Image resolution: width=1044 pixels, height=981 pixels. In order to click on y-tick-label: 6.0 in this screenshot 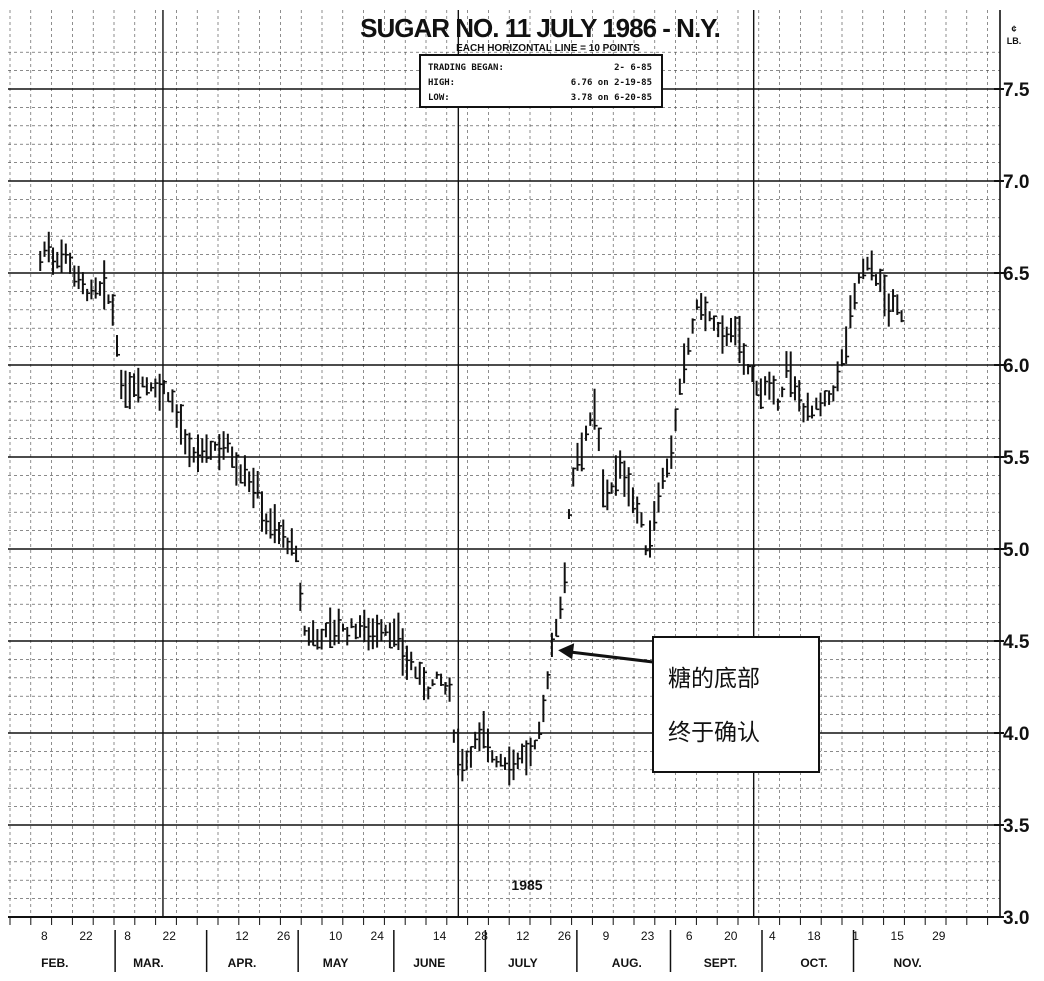, I will do `click(1016, 366)`.